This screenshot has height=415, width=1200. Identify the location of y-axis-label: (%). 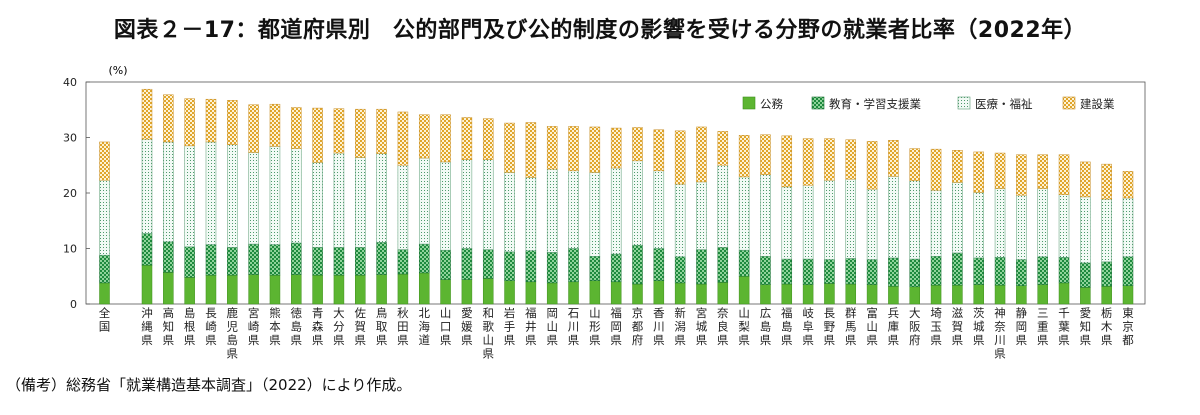
(117, 70).